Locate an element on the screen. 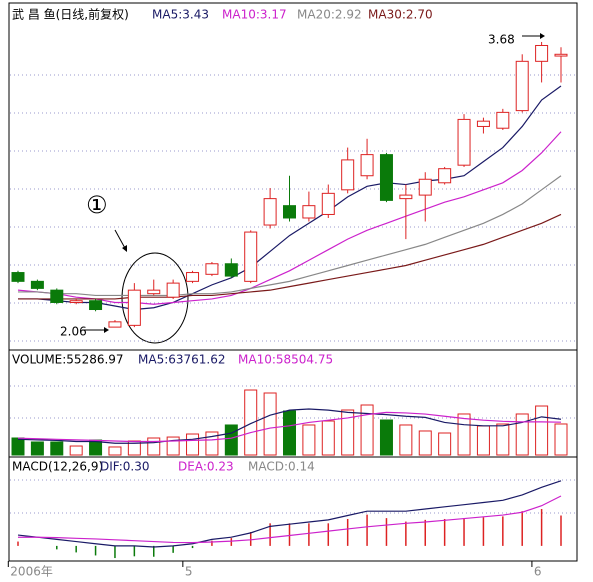 This screenshot has height=582, width=593. legend-entry: MA5:3.43 is located at coordinates (180, 15).